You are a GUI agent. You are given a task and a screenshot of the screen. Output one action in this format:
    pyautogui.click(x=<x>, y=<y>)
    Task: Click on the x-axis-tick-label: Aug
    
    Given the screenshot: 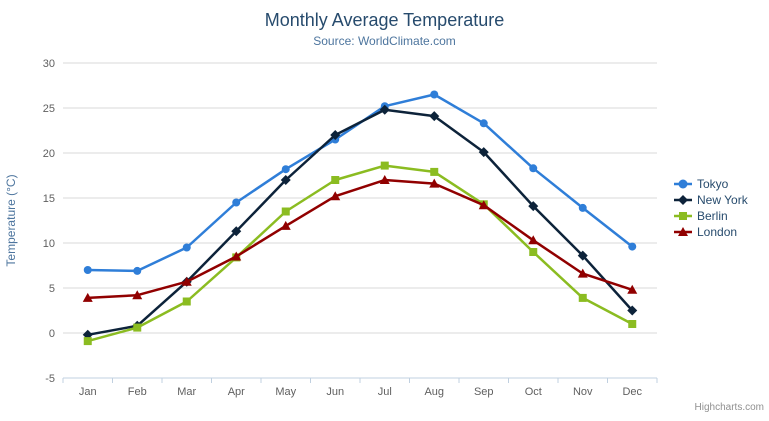 What is the action you would take?
    pyautogui.click(x=434, y=392)
    